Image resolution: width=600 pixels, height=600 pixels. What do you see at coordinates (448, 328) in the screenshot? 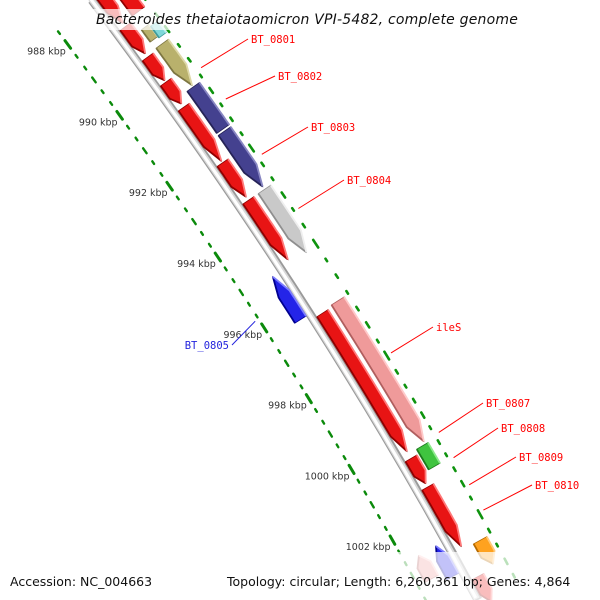
I see `gene-label-ileS: ileS` at bounding box center [448, 328].